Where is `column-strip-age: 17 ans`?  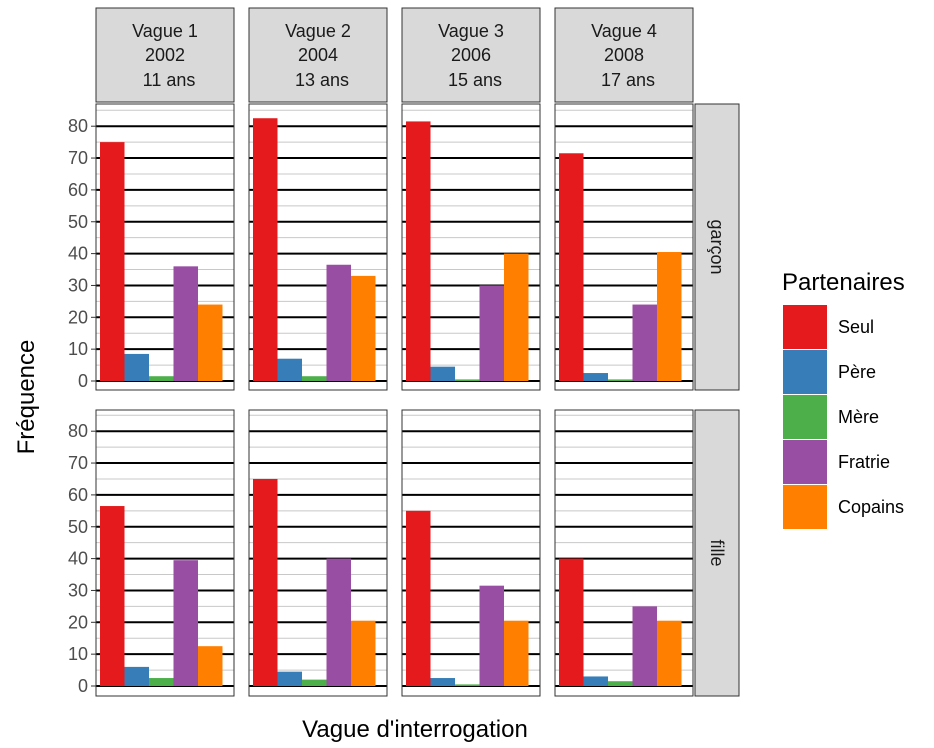 column-strip-age: 17 ans is located at coordinates (628, 80).